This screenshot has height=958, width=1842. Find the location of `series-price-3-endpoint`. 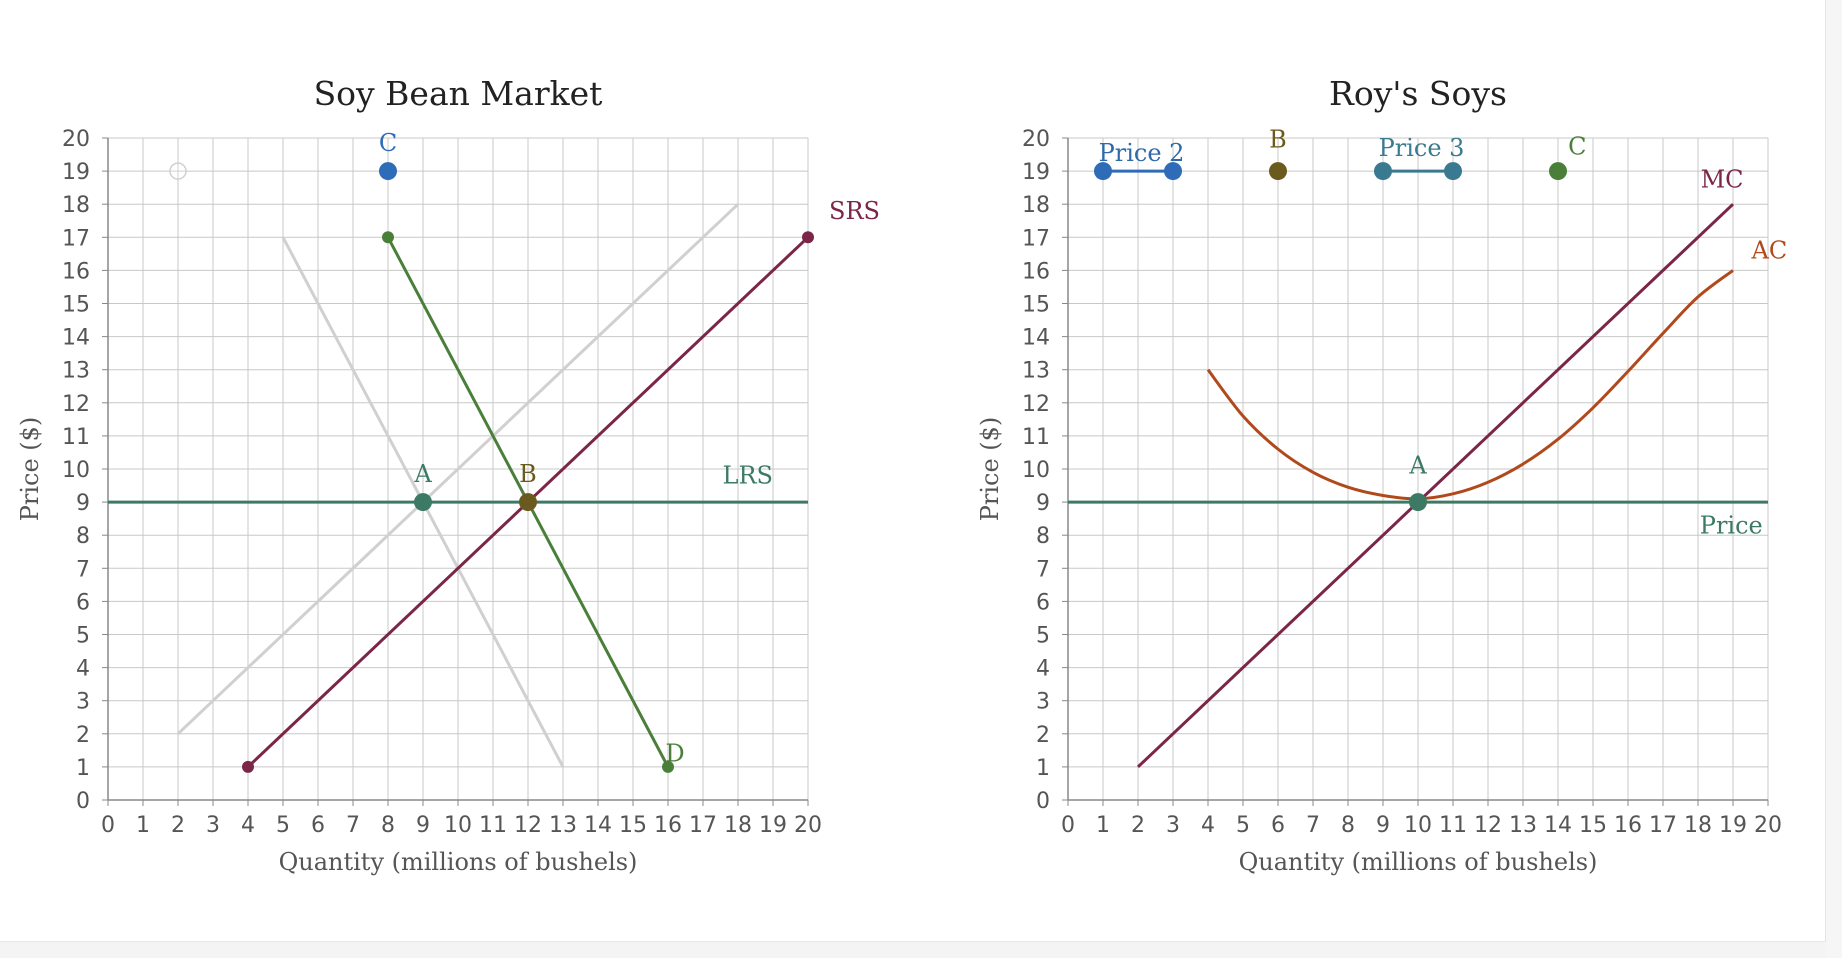

series-price-3-endpoint is located at coordinates (1453, 171).